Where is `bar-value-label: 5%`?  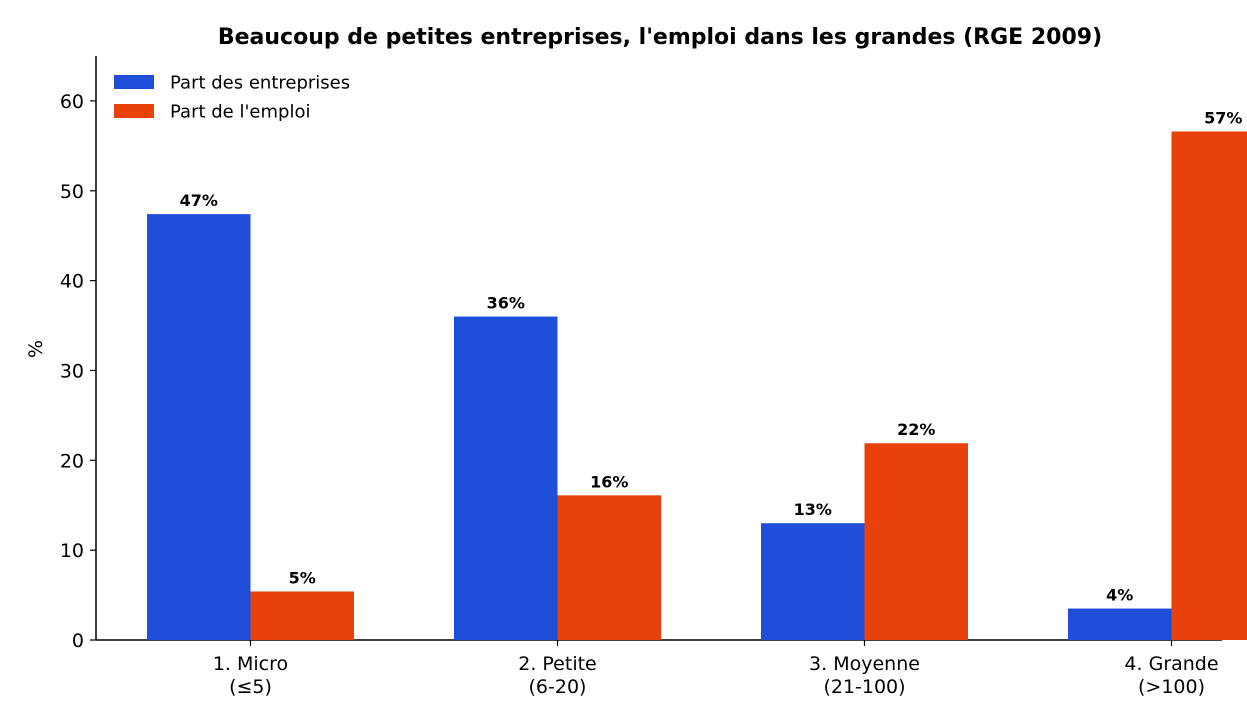
bar-value-label: 5% is located at coordinates (302, 577).